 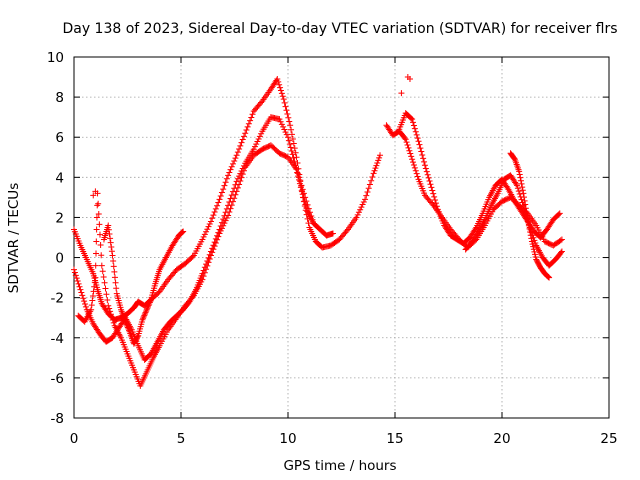 I want to click on x-tick-label: 0, so click(x=74, y=439).